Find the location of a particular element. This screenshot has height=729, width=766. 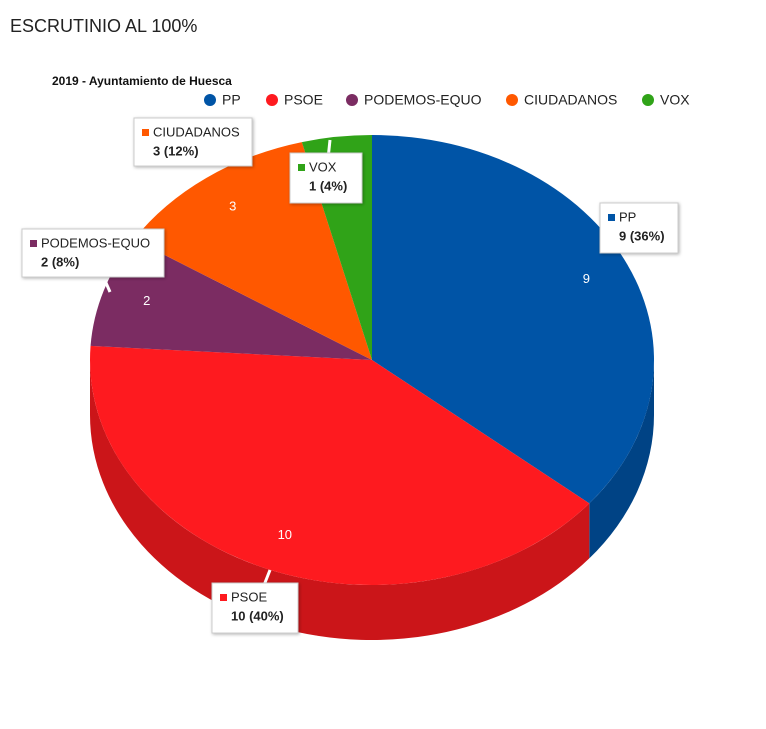

legend-label: PODEMOS-EQUO is located at coordinates (423, 100).